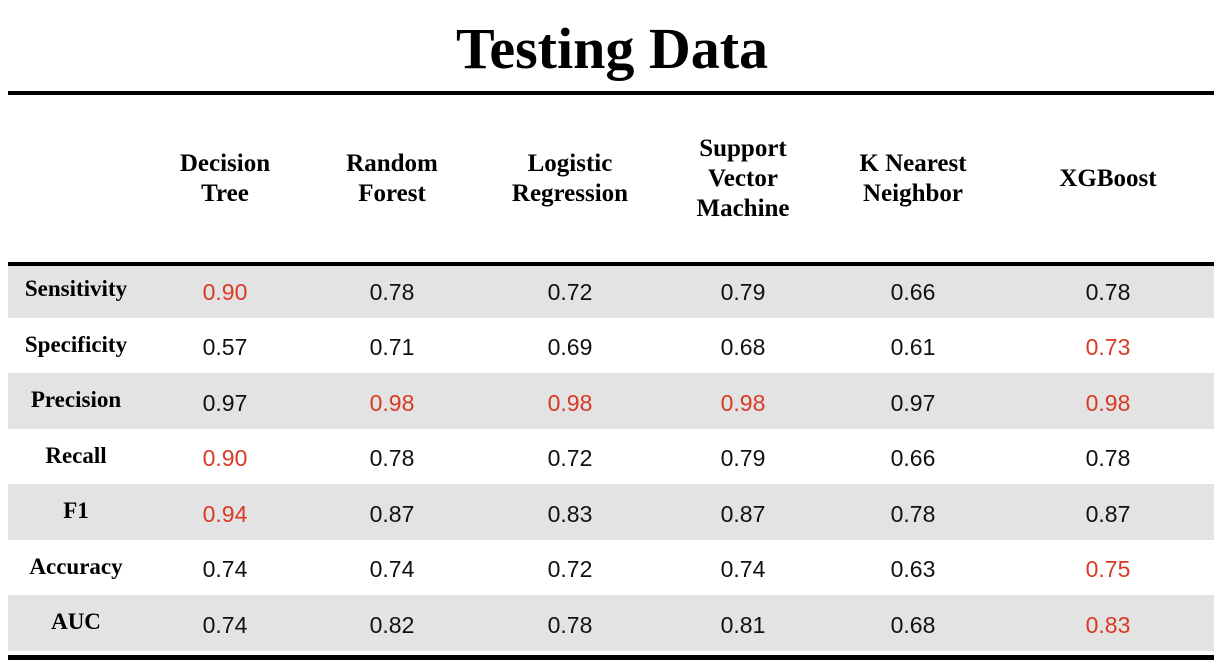 This screenshot has width=1224, height=672. I want to click on column-header-label: Decision Tree, so click(225, 178).